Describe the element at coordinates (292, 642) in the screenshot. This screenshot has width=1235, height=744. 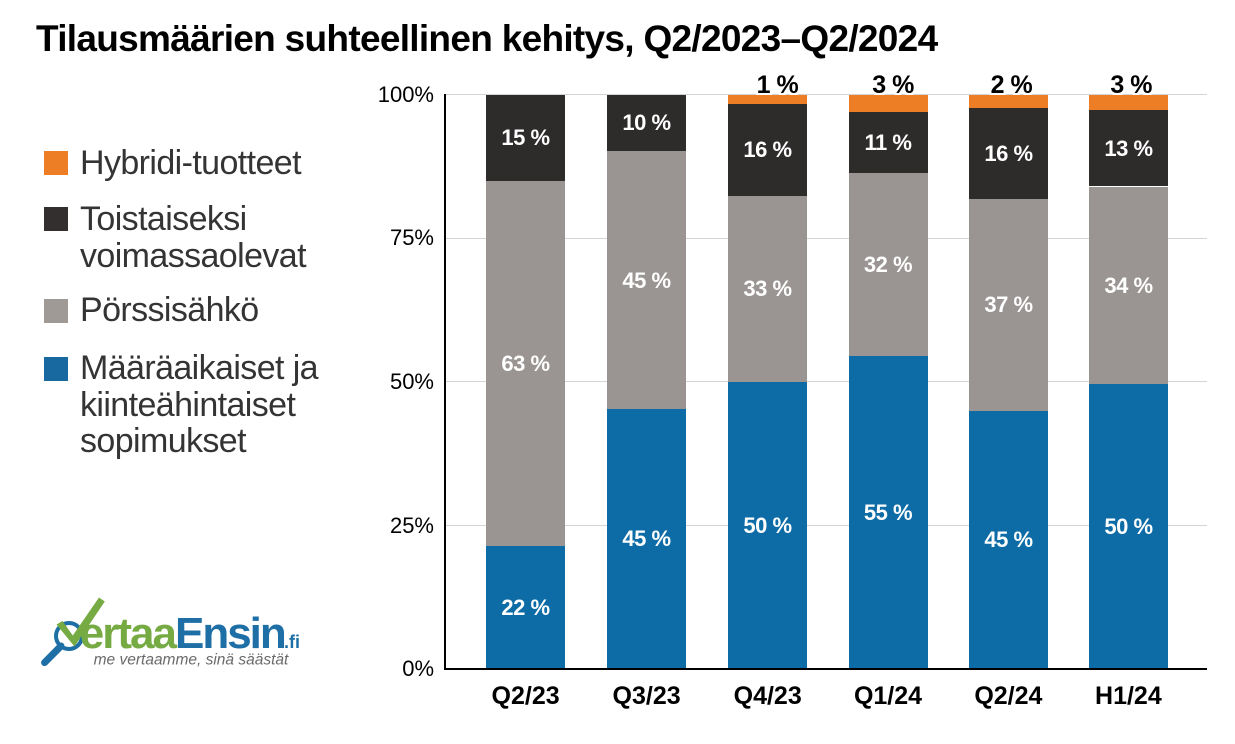
I see `svg-text: .fi` at that location.